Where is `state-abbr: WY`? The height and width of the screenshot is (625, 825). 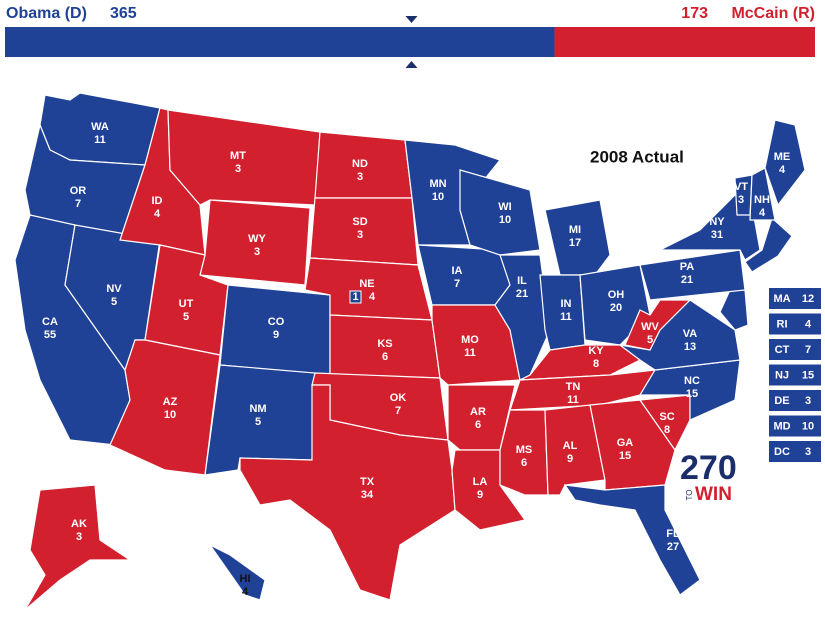
state-abbr: WY is located at coordinates (257, 239).